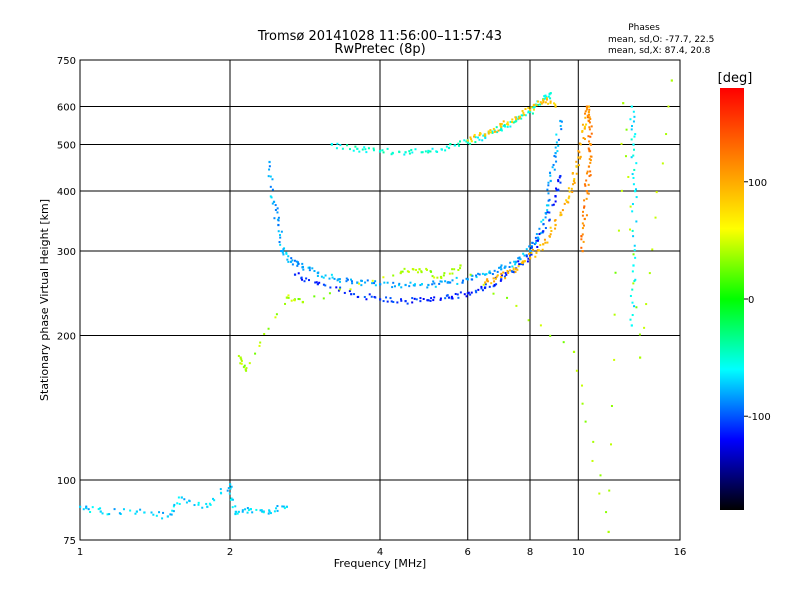 The image size is (800, 600). I want to click on y-tick-label: 750, so click(66, 61).